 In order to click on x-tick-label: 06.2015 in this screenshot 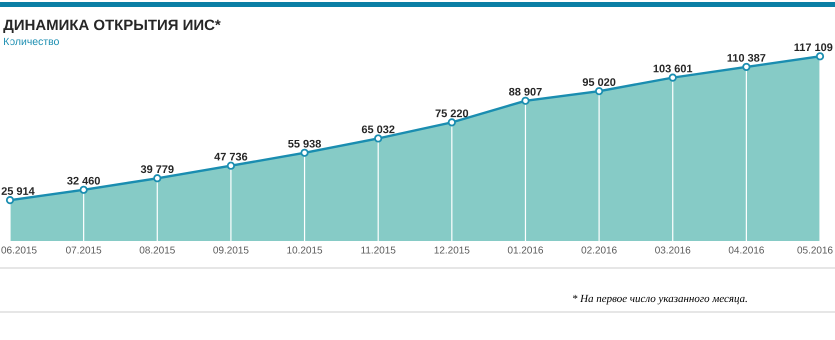, I will do `click(19, 250)`.